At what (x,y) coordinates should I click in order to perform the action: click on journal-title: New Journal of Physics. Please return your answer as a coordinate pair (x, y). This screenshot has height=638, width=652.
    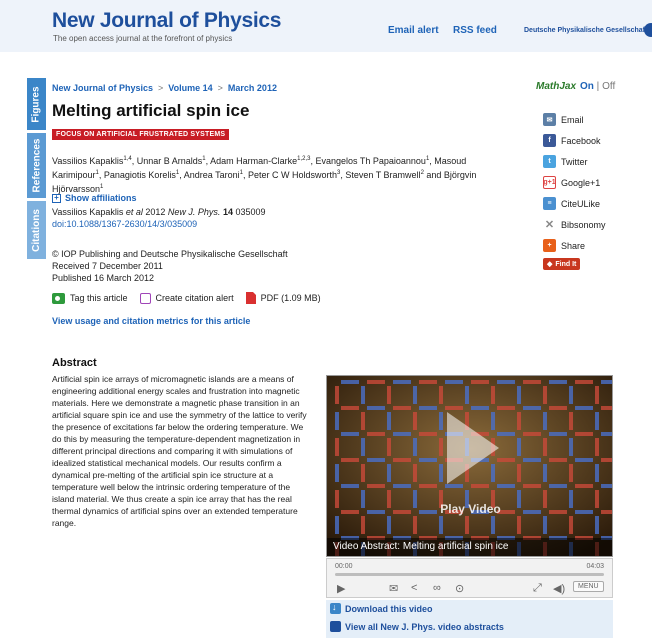
    Looking at the image, I should click on (167, 20).